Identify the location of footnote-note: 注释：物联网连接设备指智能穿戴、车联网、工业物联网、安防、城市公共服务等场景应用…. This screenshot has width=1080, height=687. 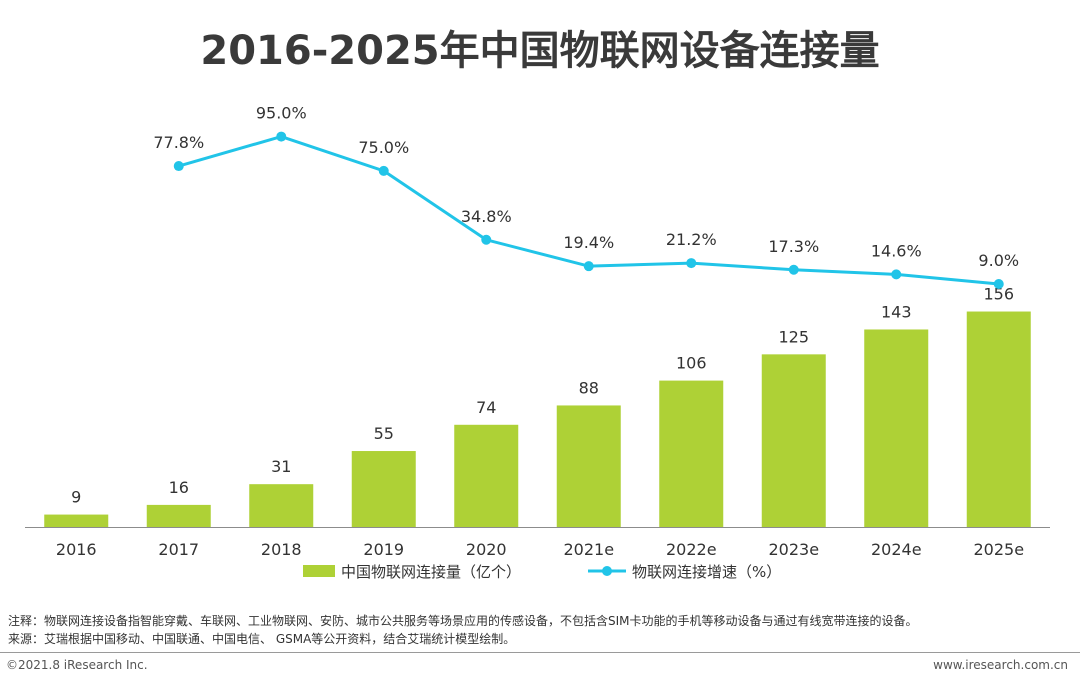
(463, 621).